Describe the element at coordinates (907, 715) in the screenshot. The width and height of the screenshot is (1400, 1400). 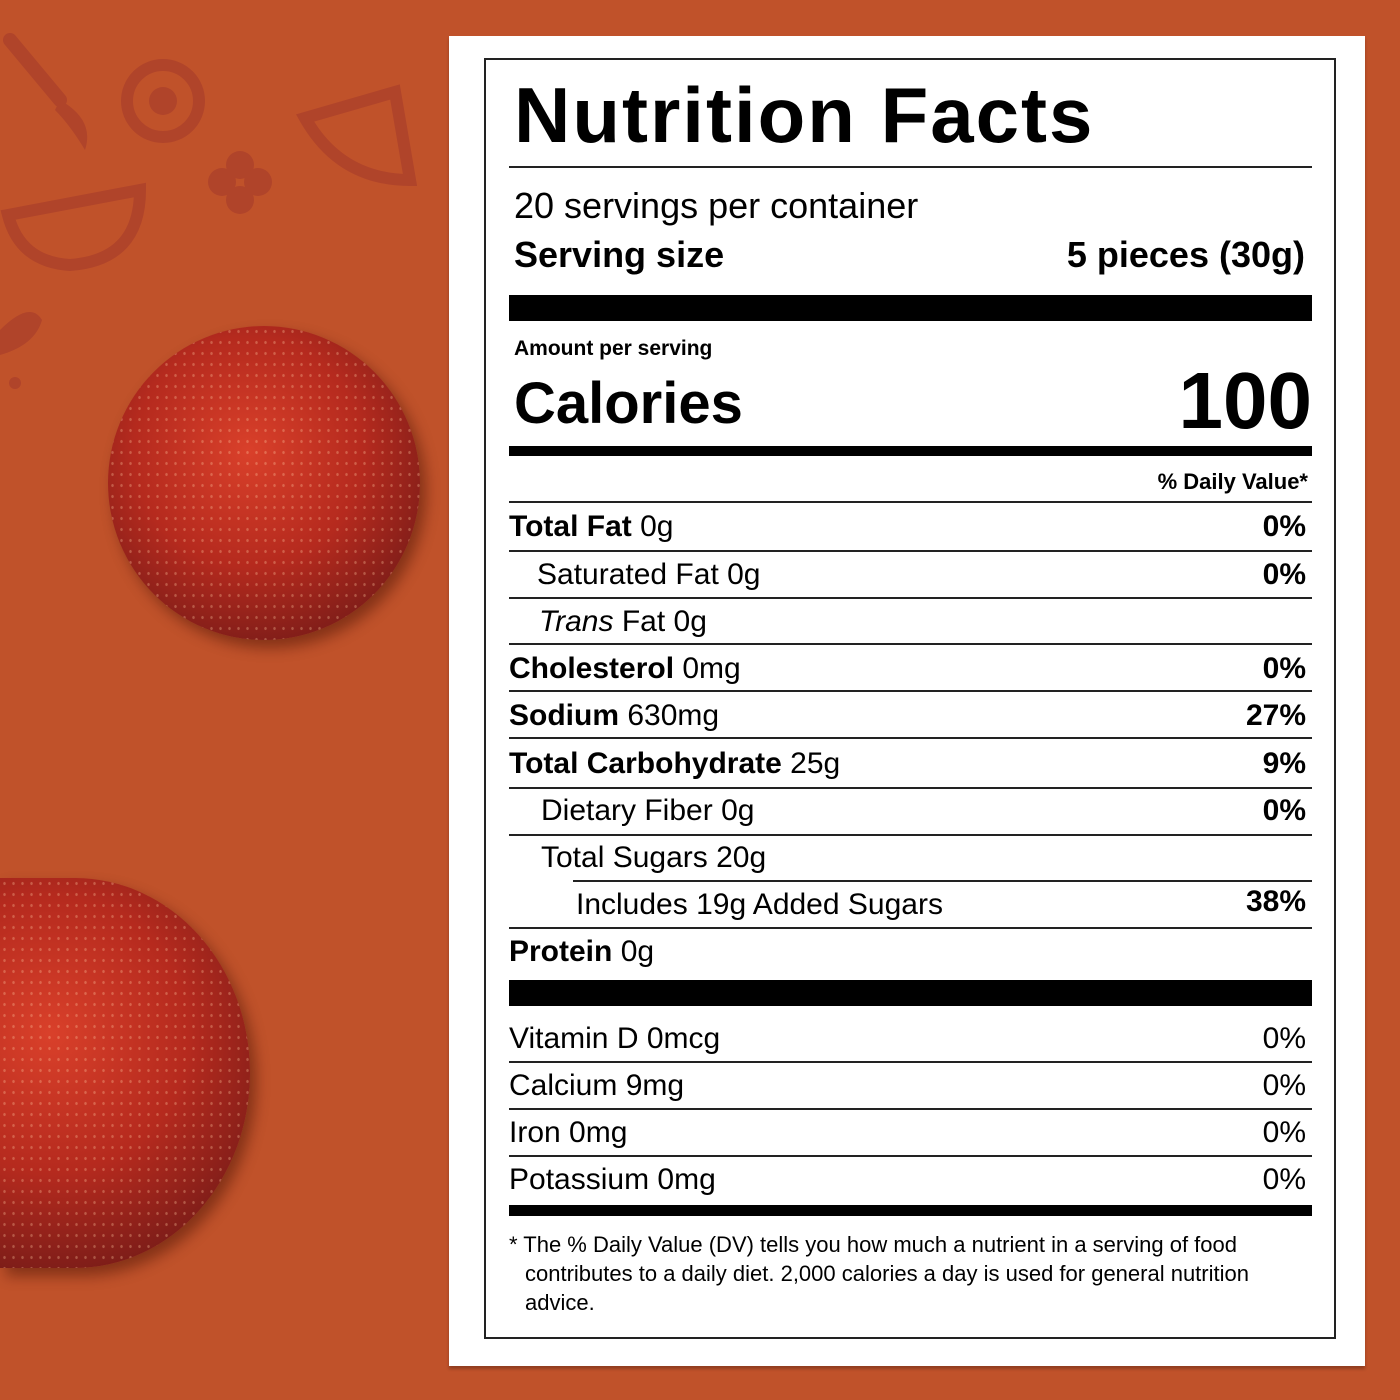
I see `nutrient-row-sodium: Sodium 630mg 27%` at that location.